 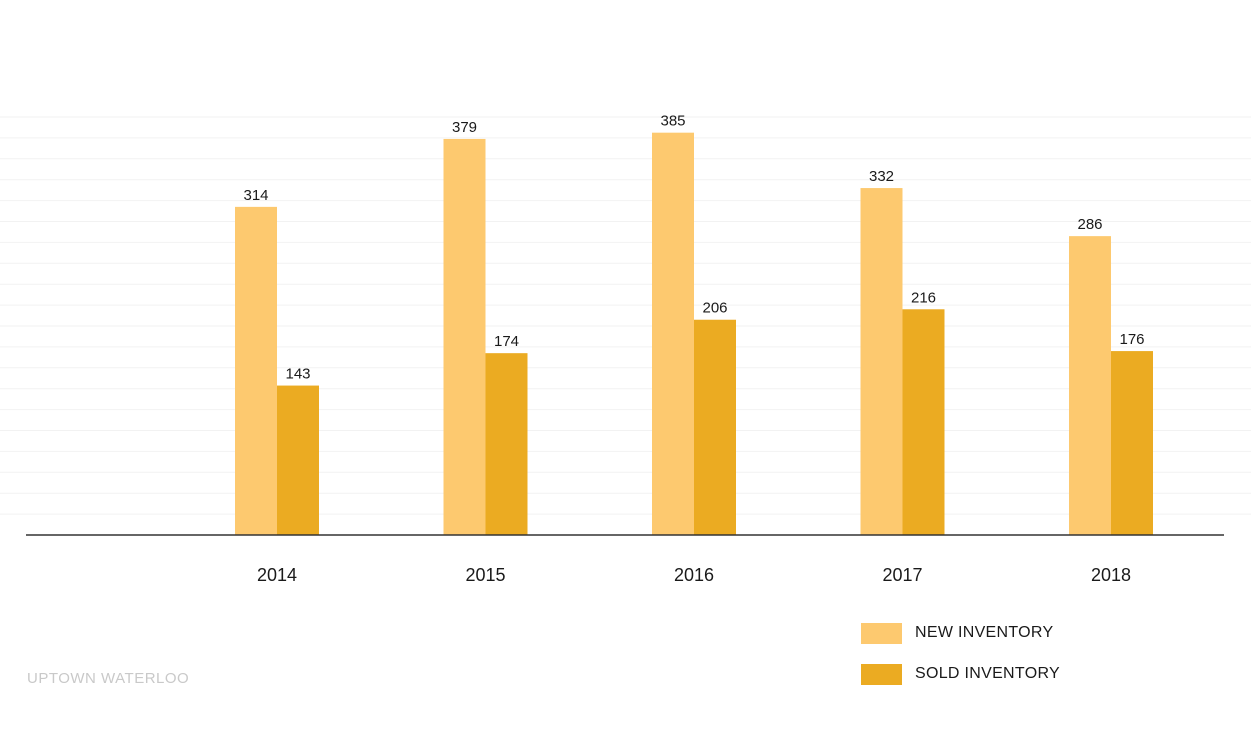 What do you see at coordinates (485, 575) in the screenshot?
I see `x-tick-label-2015: 2015` at bounding box center [485, 575].